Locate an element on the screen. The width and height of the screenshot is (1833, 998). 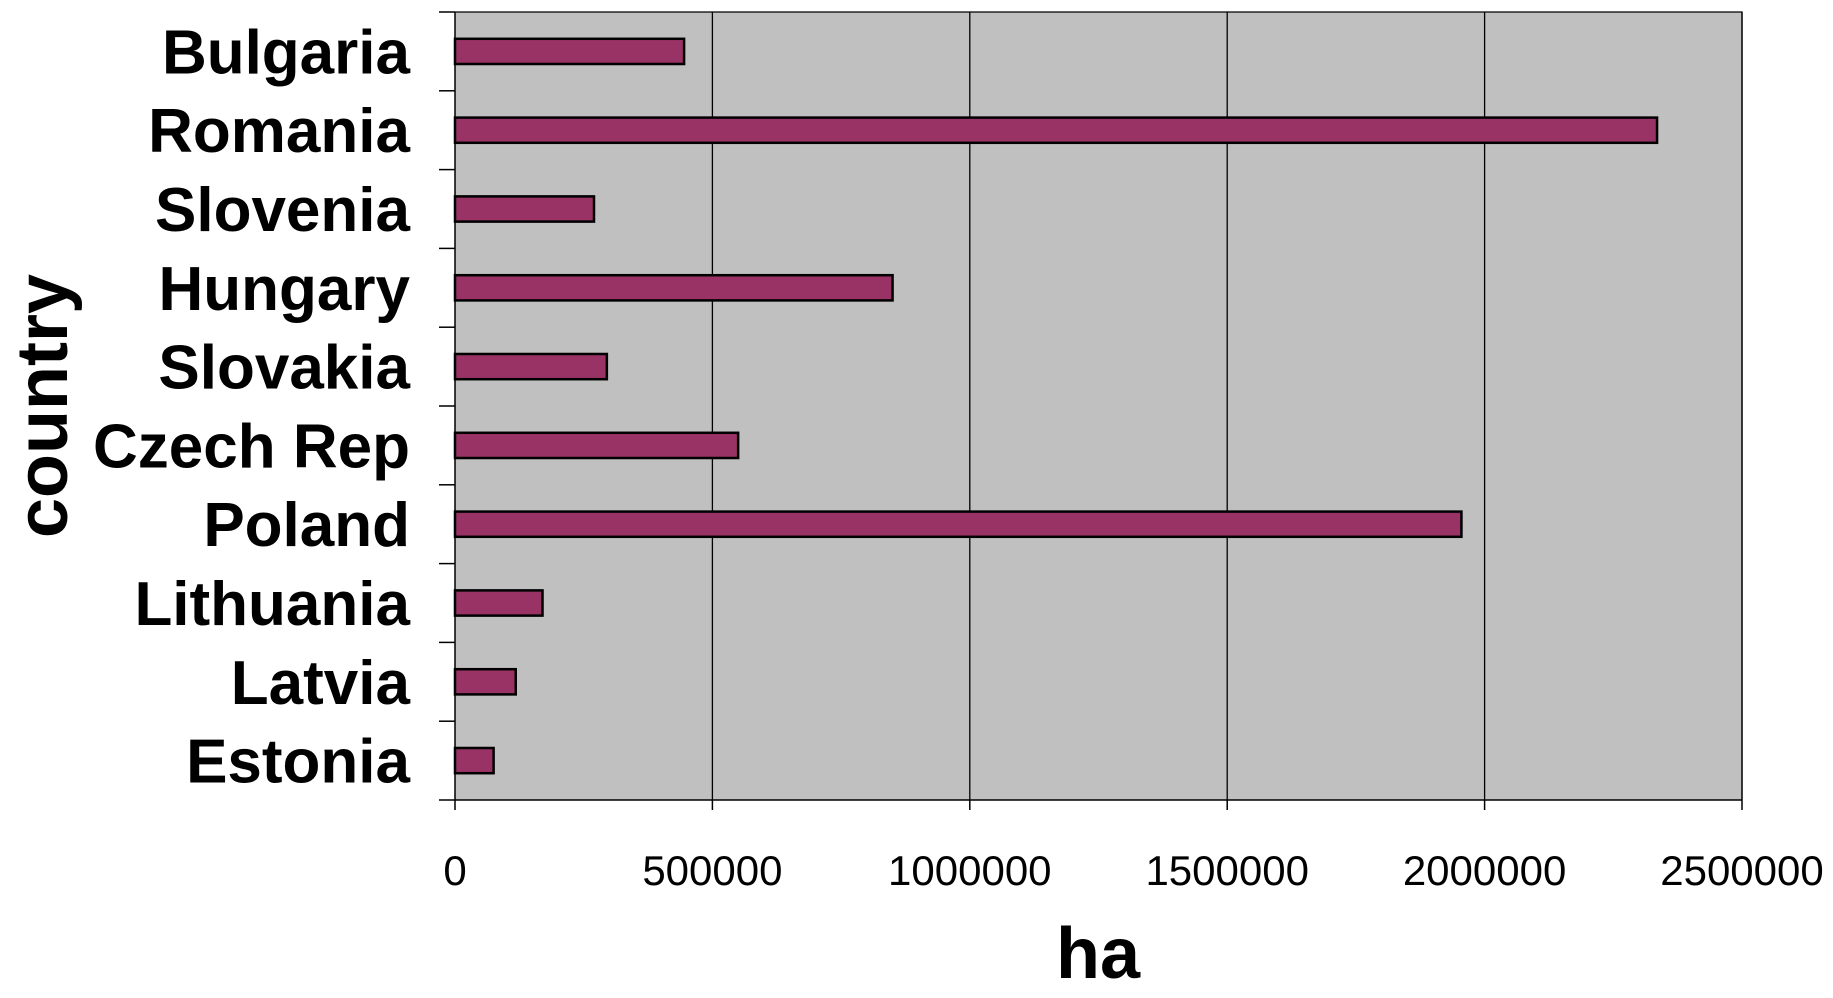
bar-poland is located at coordinates (958, 524).